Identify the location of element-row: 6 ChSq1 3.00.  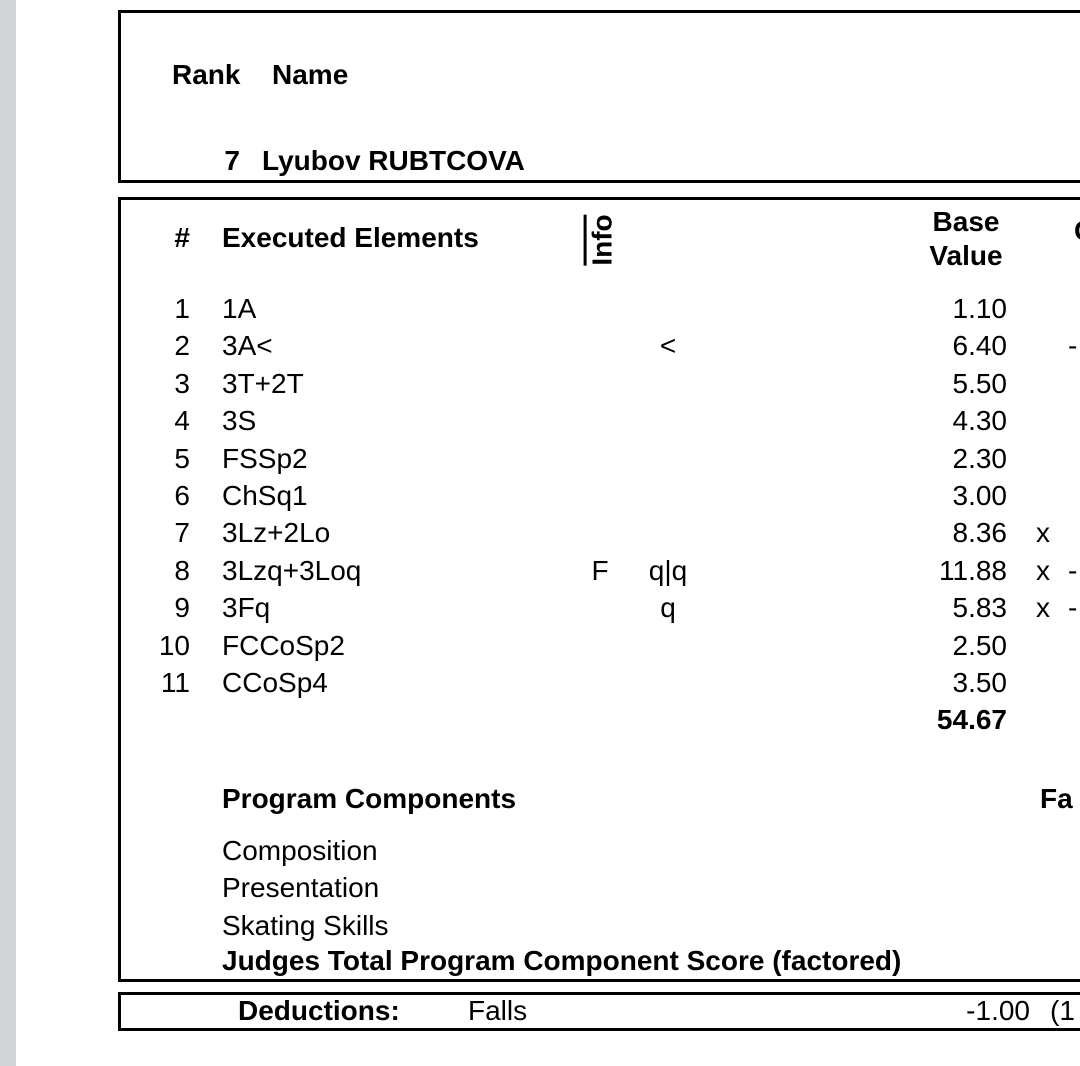
(600, 495).